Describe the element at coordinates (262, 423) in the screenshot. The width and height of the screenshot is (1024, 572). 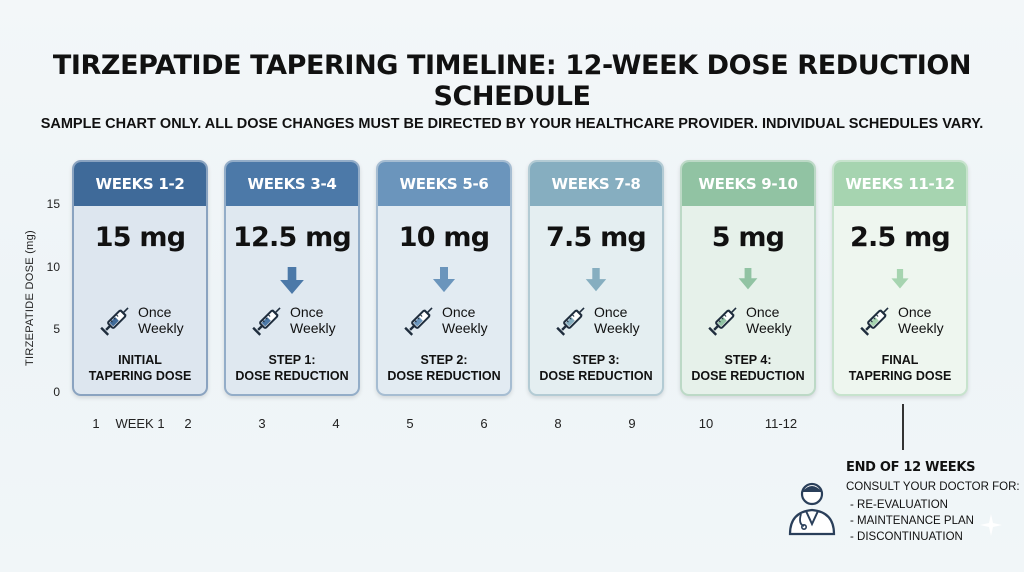
I see `x-tick-label: 3` at that location.